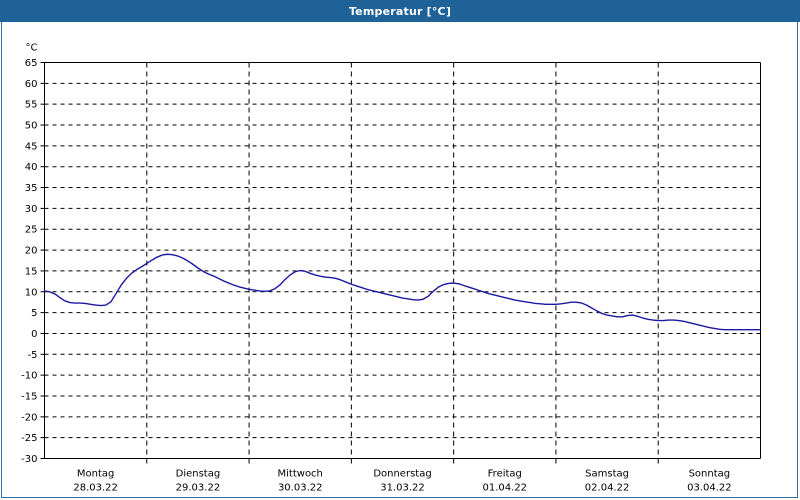 The width and height of the screenshot is (800, 500). I want to click on y-tick-label: 50, so click(31, 126).